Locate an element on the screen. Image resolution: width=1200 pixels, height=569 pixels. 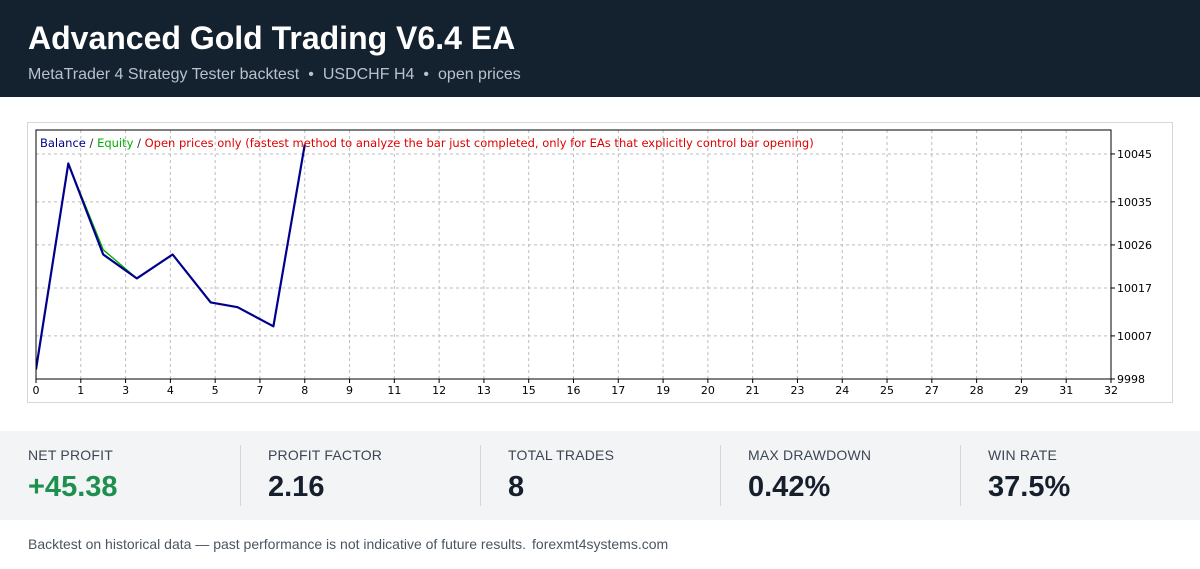
y-tick-label: 10007 is located at coordinates (1134, 336).